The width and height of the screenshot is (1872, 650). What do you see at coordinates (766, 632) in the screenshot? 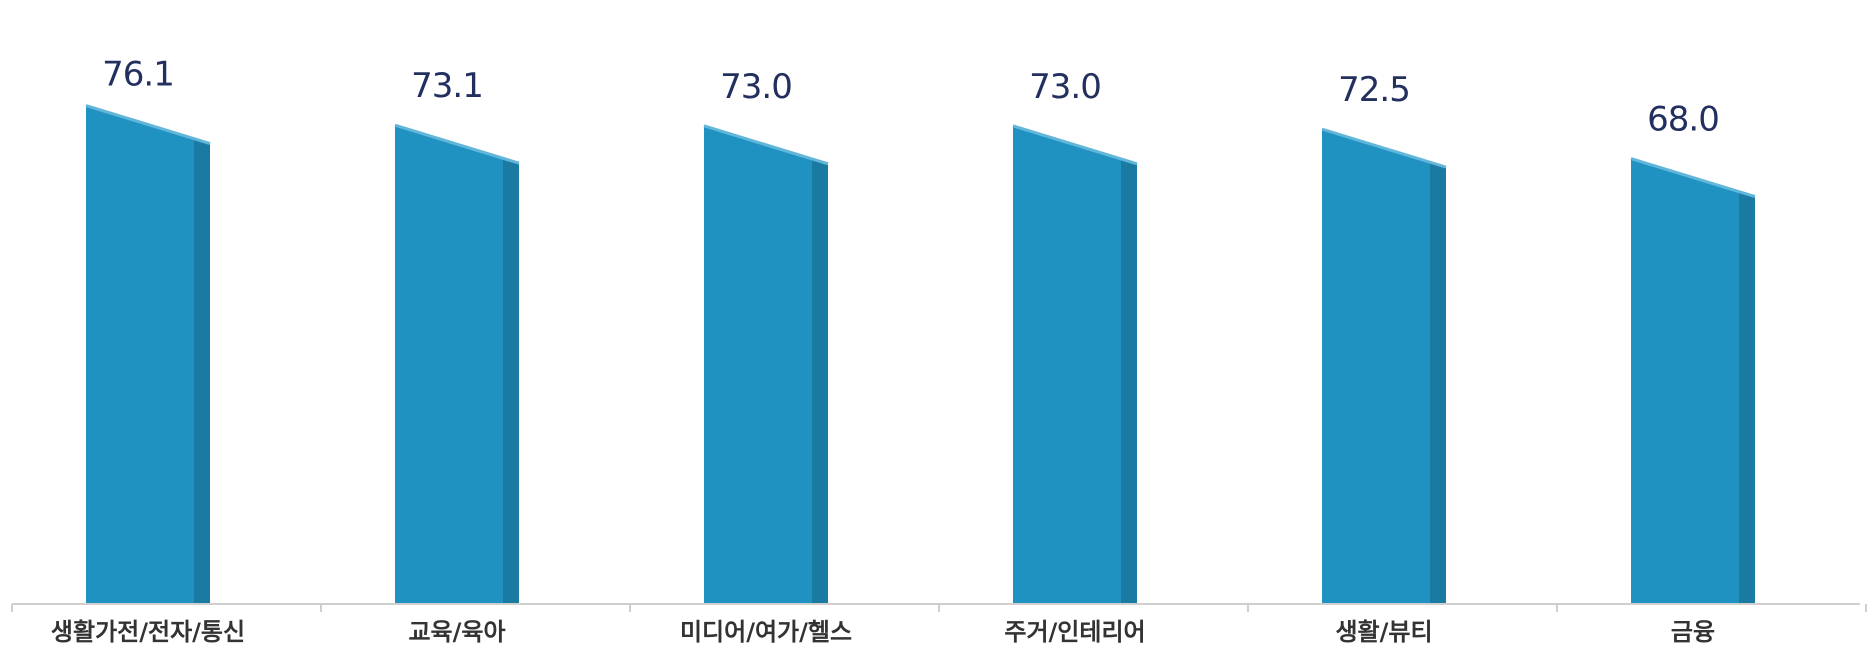
I see `category-label: 미디어/여가/헬스` at bounding box center [766, 632].